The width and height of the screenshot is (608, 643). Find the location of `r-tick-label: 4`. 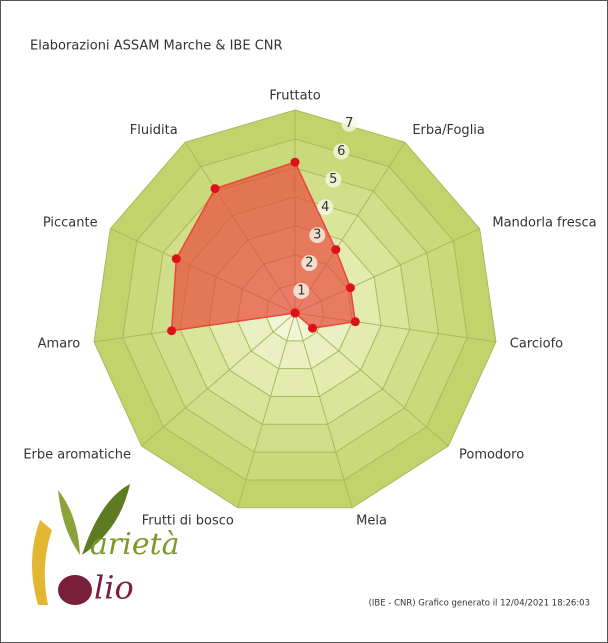

r-tick-label: 4 is located at coordinates (325, 207).